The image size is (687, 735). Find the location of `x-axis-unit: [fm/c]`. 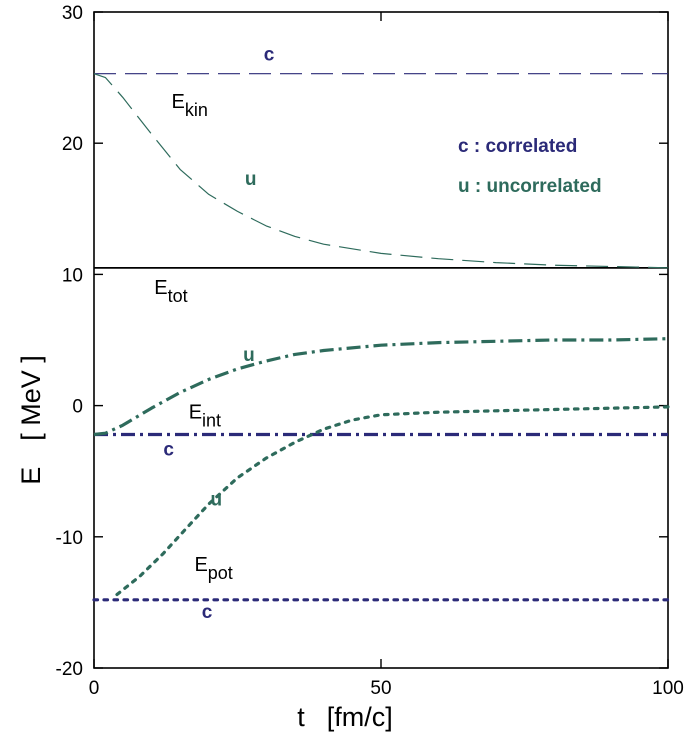

x-axis-unit: [fm/c] is located at coordinates (360, 717).